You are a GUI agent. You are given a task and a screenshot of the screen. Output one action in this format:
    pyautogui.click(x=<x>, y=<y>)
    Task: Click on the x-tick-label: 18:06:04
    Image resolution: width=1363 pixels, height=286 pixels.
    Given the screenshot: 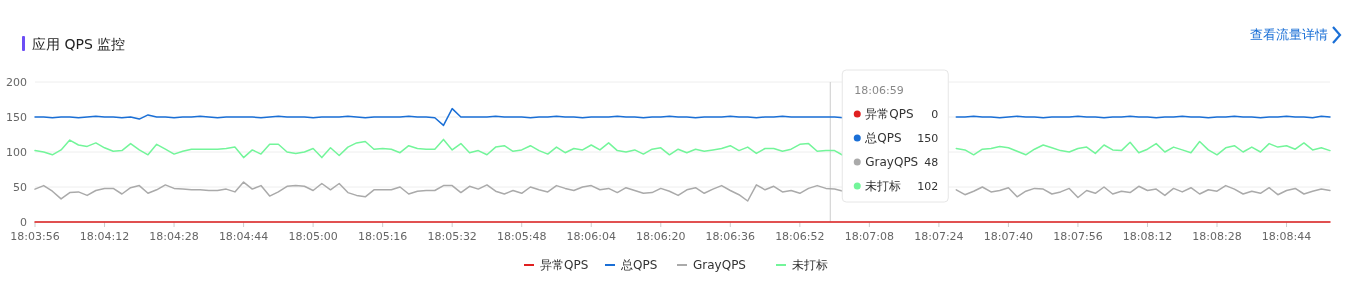 What is the action you would take?
    pyautogui.click(x=591, y=236)
    